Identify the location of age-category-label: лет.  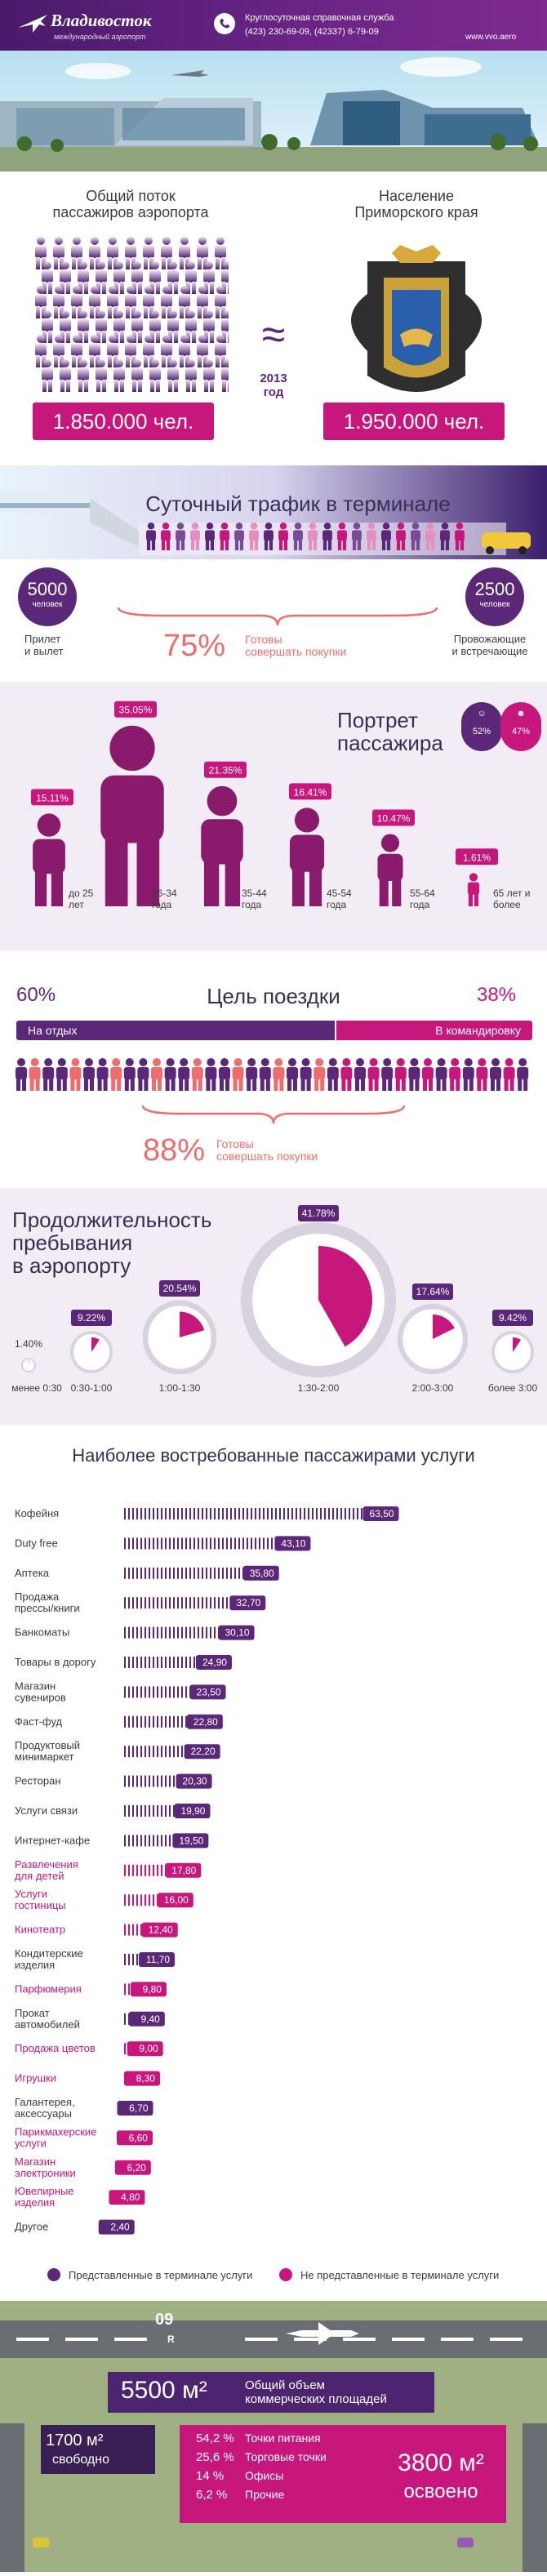
(76, 905).